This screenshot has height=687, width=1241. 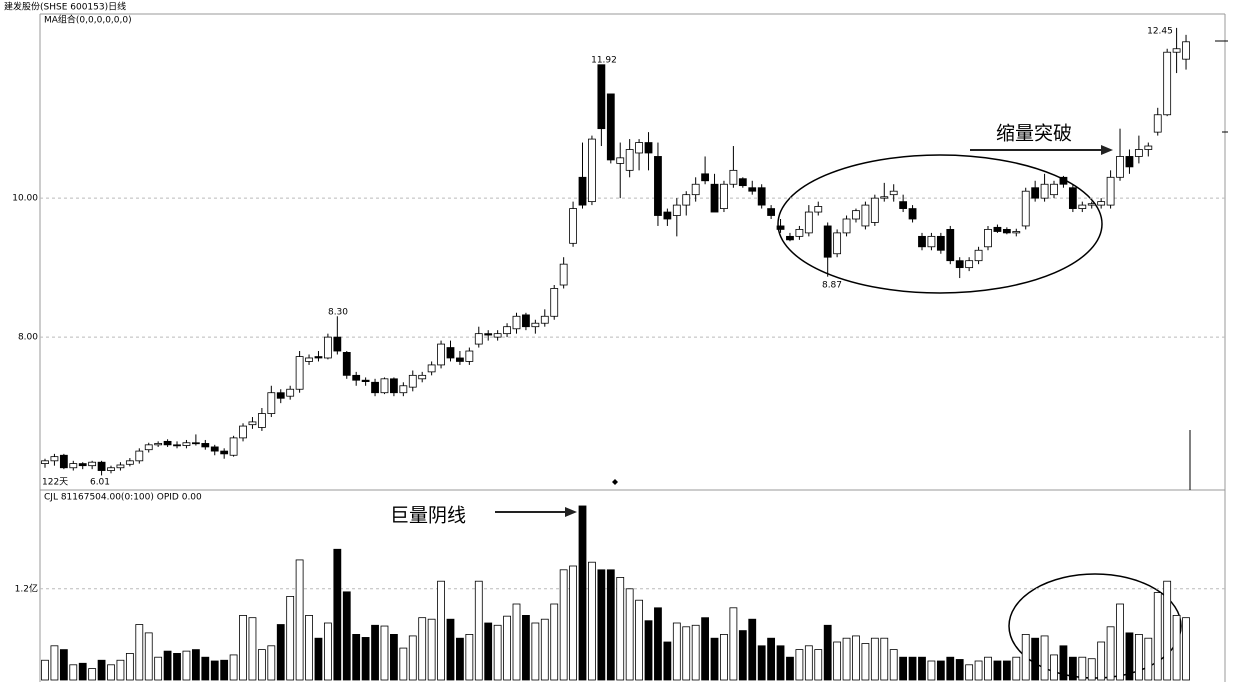 I want to click on arrow-head, so click(x=571, y=512).